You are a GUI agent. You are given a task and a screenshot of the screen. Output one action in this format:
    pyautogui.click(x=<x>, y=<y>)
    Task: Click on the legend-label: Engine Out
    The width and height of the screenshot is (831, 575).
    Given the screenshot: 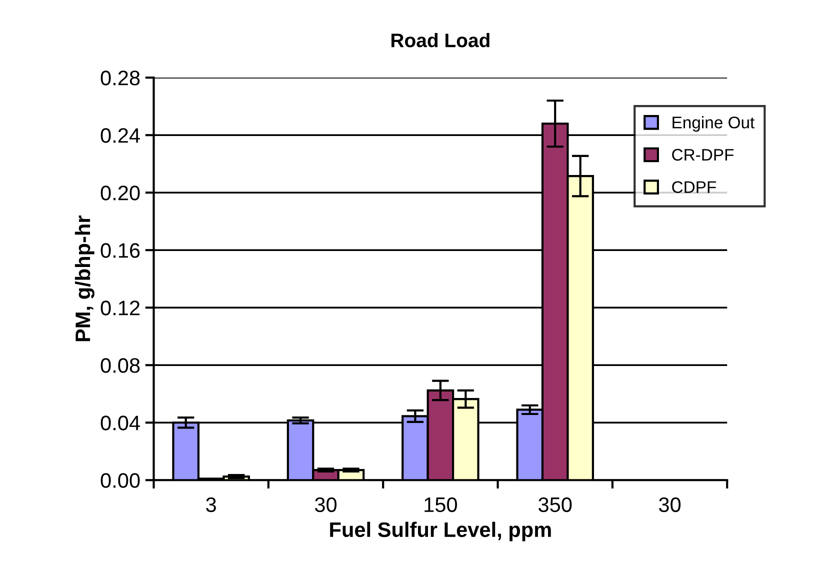 What is the action you would take?
    pyautogui.click(x=713, y=124)
    